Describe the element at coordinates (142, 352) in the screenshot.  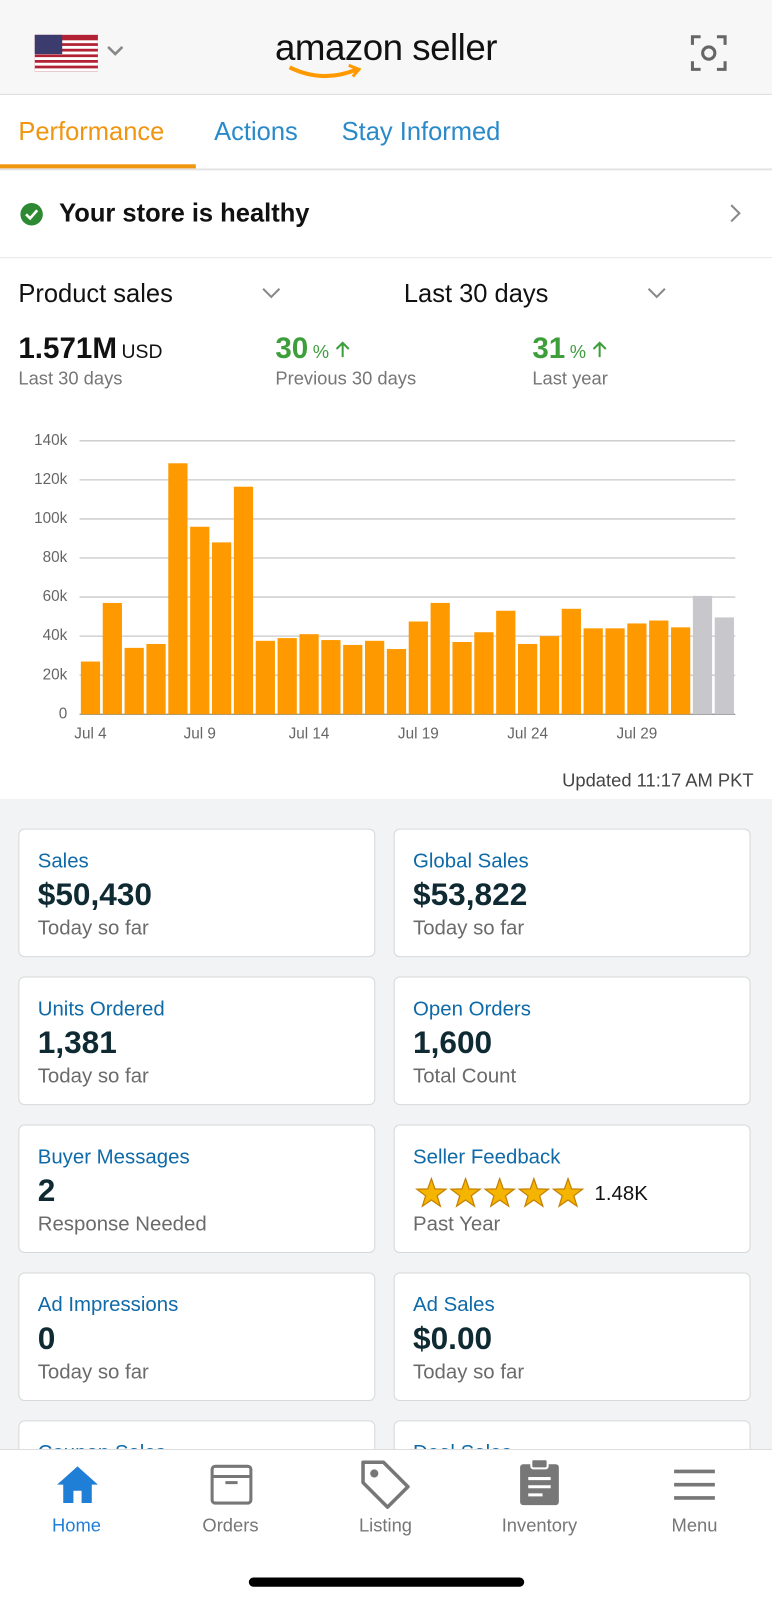
I see `stat-unit: USD` at that location.